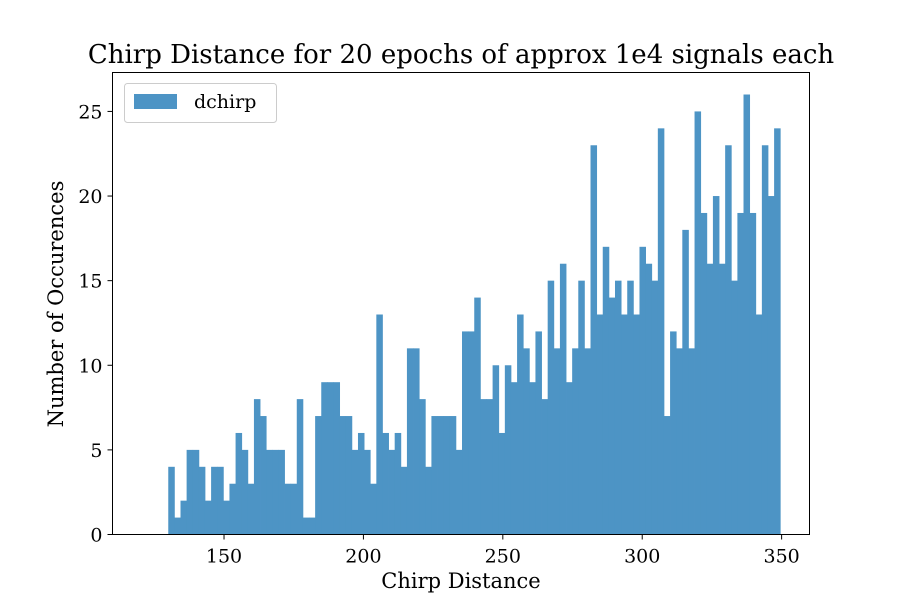 This screenshot has width=900, height=600. What do you see at coordinates (225, 102) in the screenshot?
I see `legend-label: dchirp` at bounding box center [225, 102].